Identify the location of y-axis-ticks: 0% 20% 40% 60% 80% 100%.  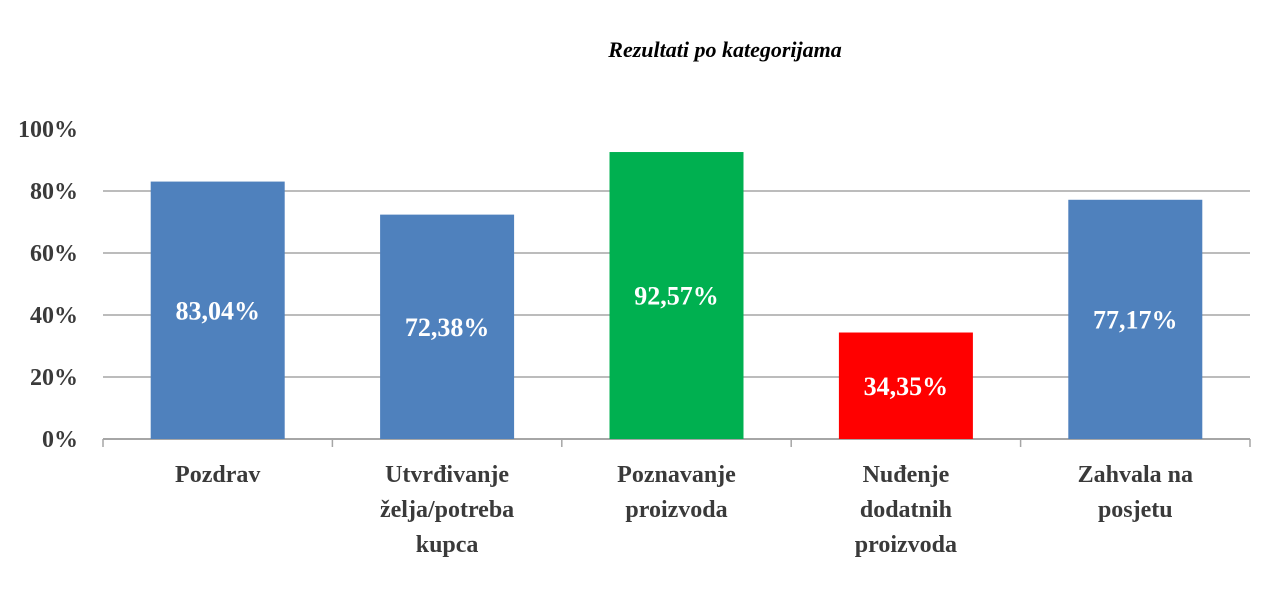
(48, 285).